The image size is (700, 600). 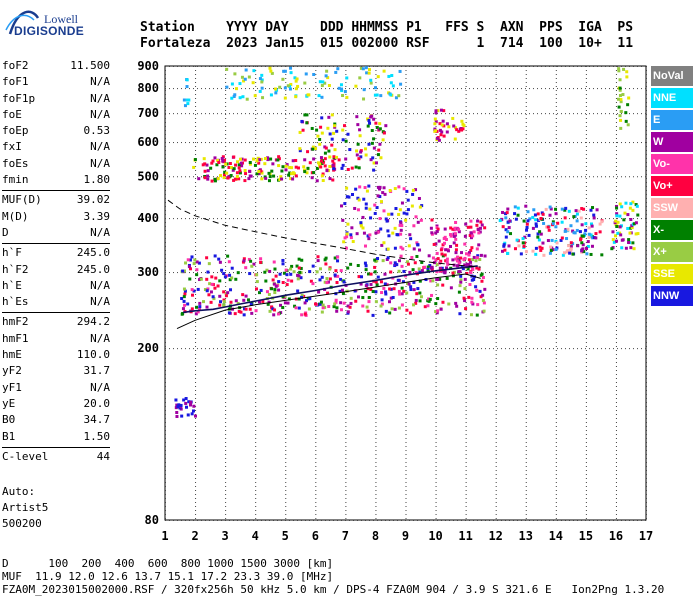 What do you see at coordinates (56, 66) in the screenshot?
I see `param-row: foF2 11.500` at bounding box center [56, 66].